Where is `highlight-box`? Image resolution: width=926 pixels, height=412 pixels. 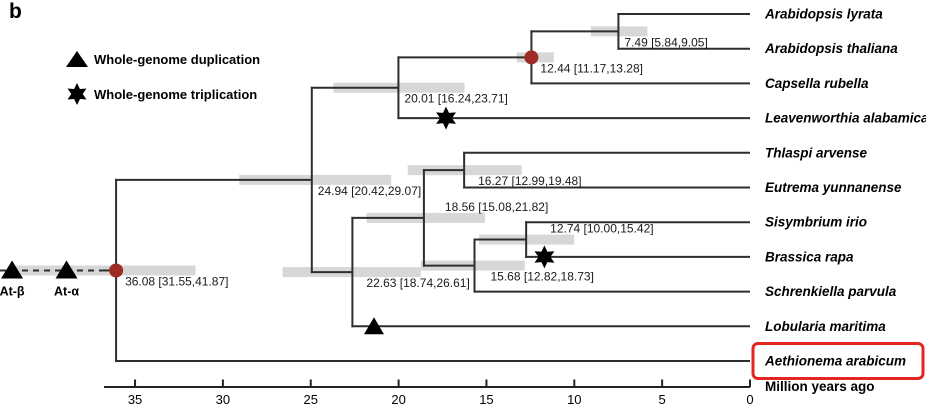 highlight-box is located at coordinates (838, 361).